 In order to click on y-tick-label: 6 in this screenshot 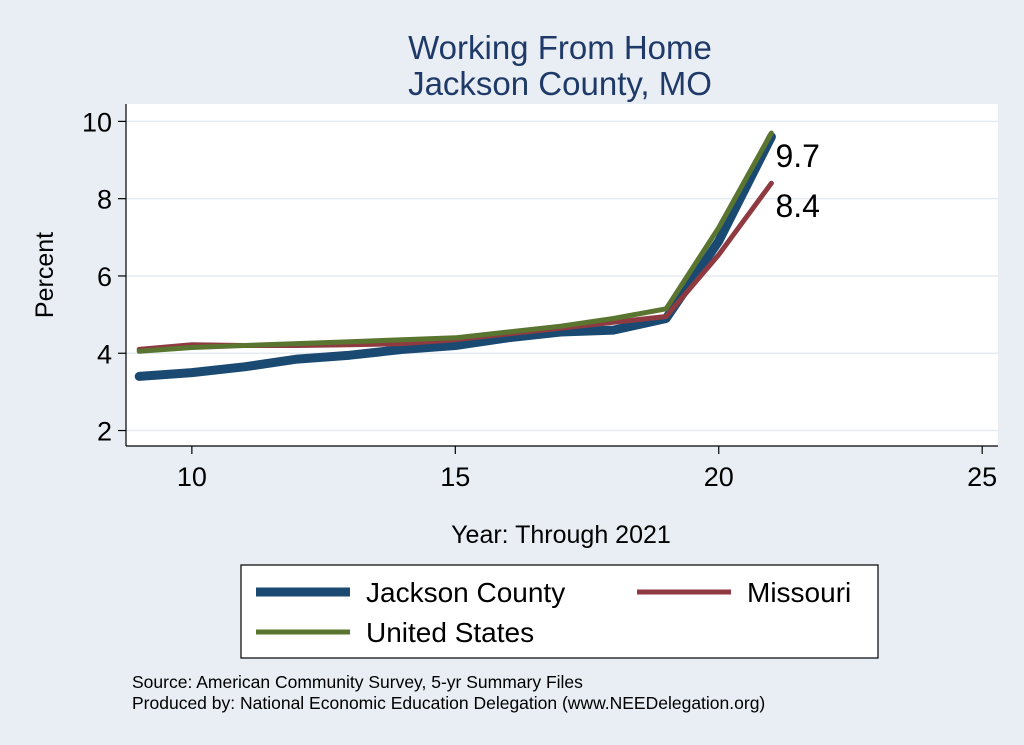, I will do `click(104, 277)`.